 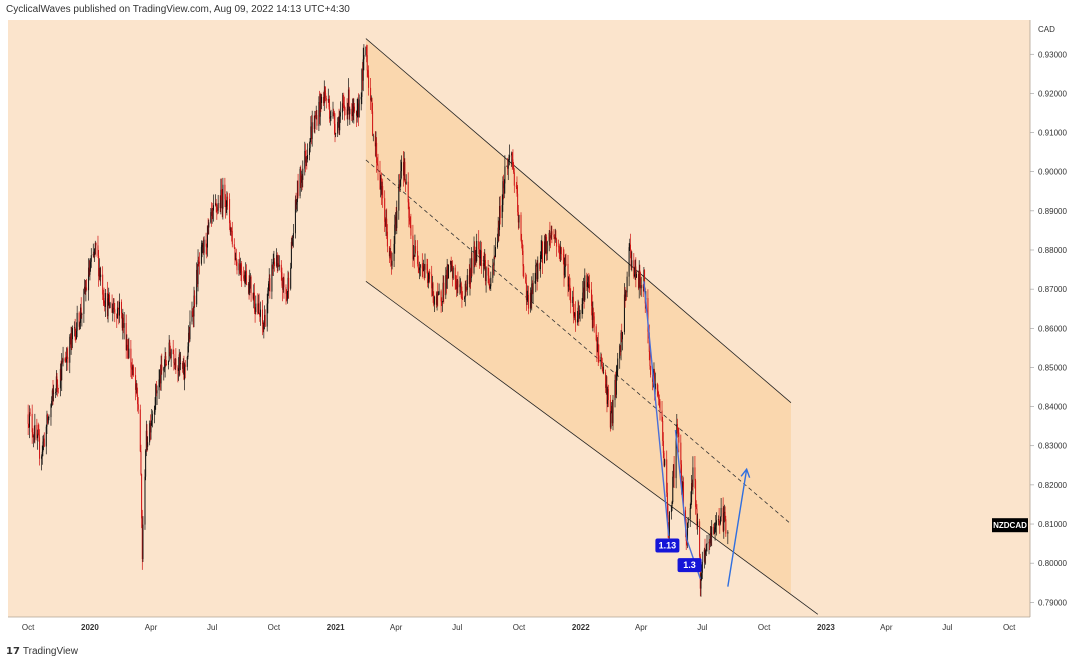 What do you see at coordinates (519, 627) in the screenshot?
I see `x-tick-label: Oct` at bounding box center [519, 627].